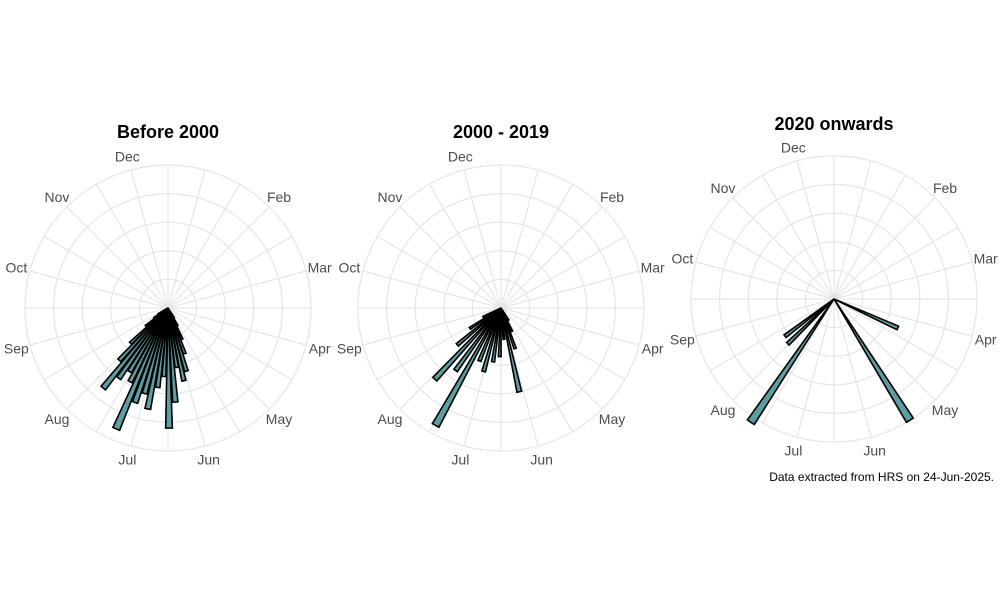 The width and height of the screenshot is (1000, 600). I want to click on month-label-may: May, so click(612, 419).